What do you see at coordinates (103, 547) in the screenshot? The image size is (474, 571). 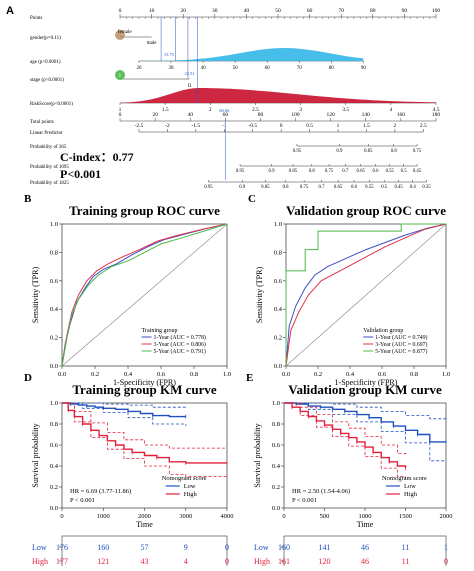 I see `risk-count: 160` at bounding box center [103, 547].